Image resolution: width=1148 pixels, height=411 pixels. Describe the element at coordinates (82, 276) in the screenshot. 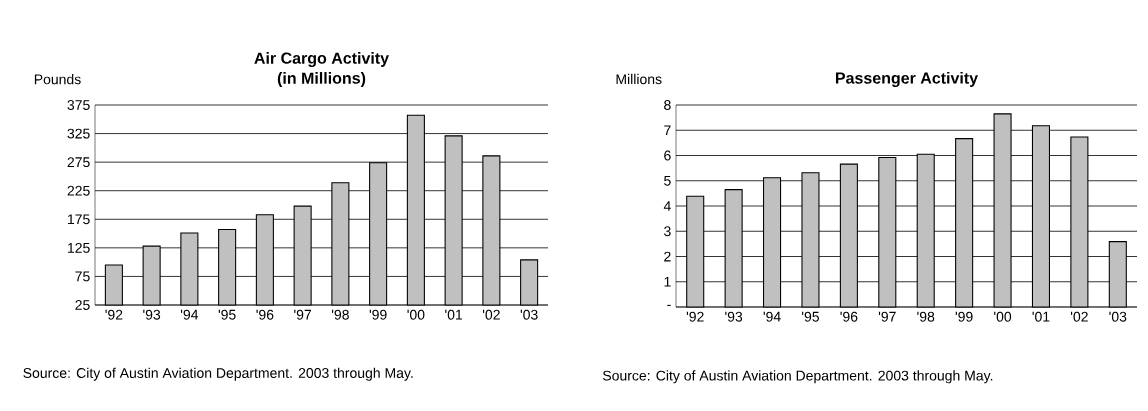

I see `y-tick-label: 75` at that location.